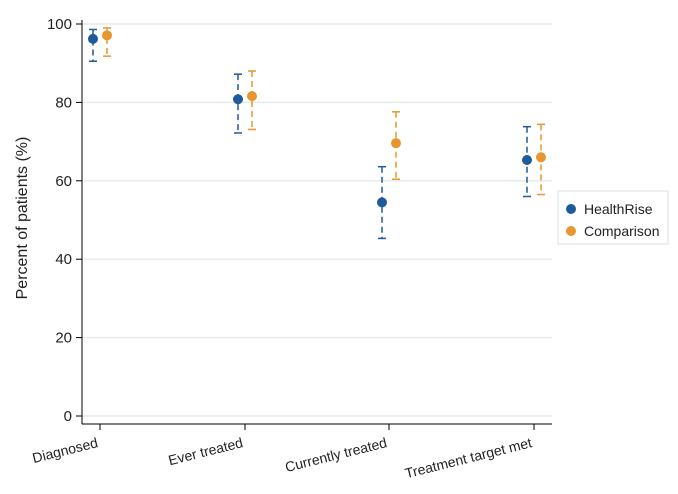 The height and width of the screenshot is (494, 678). What do you see at coordinates (65, 450) in the screenshot?
I see `x-tick-label: Diagnosed` at bounding box center [65, 450].